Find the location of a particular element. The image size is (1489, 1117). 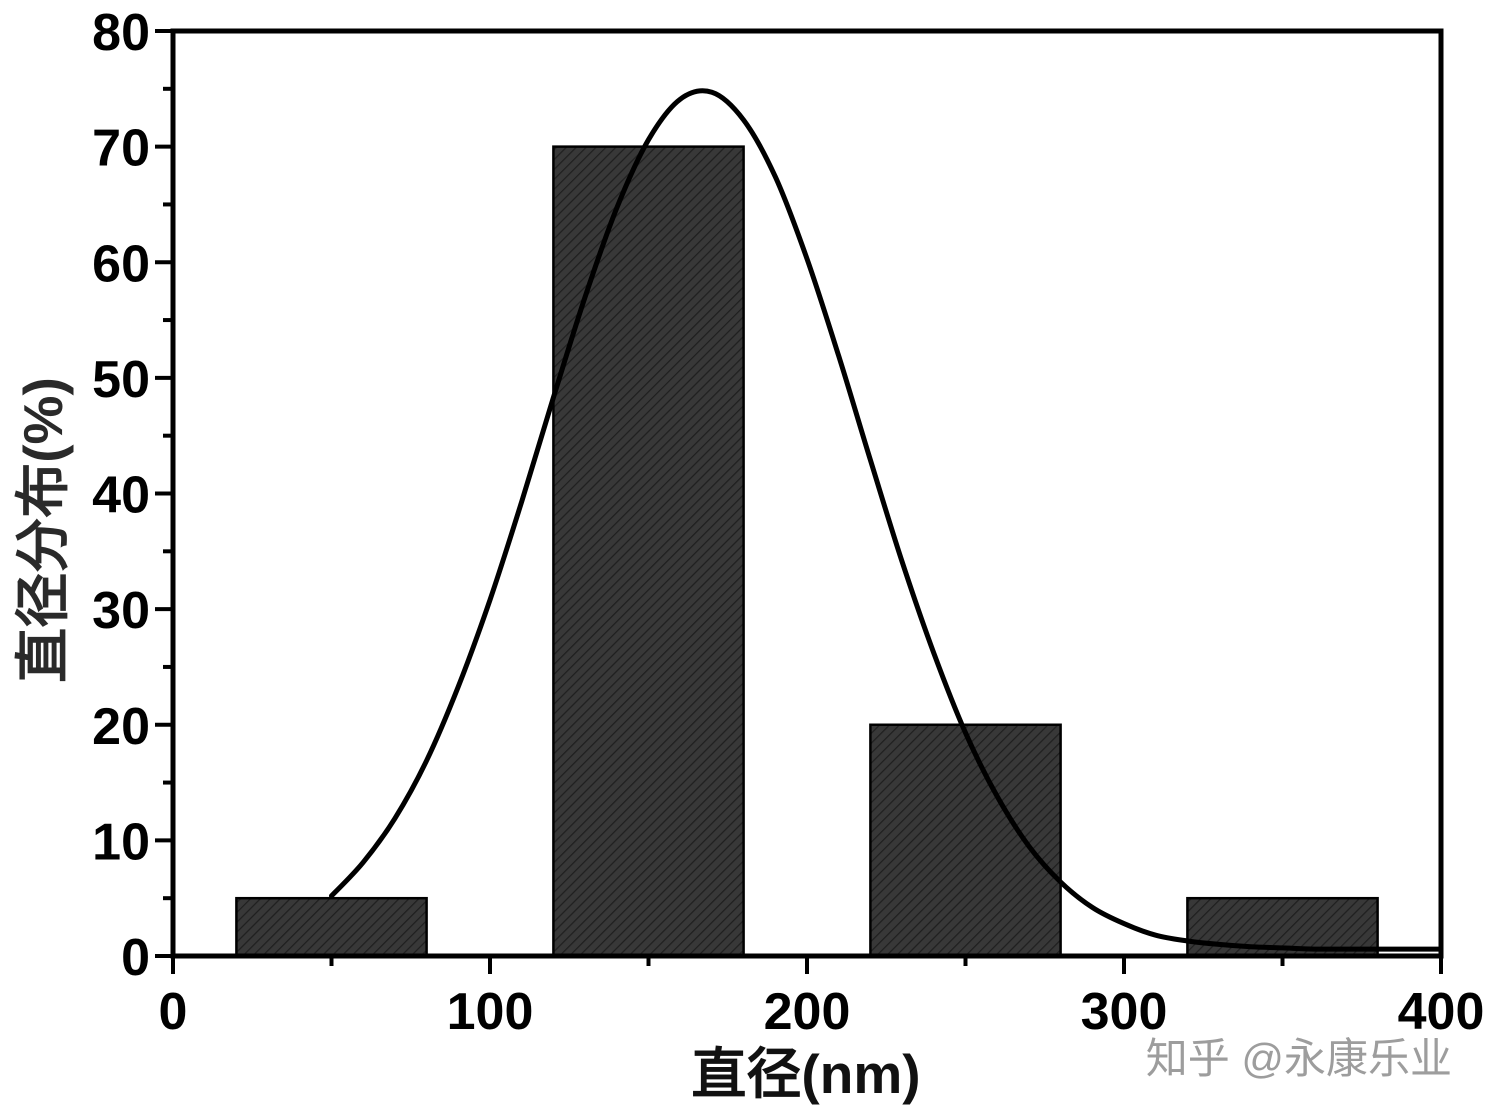

y-tick-label: 0 is located at coordinates (135, 958).